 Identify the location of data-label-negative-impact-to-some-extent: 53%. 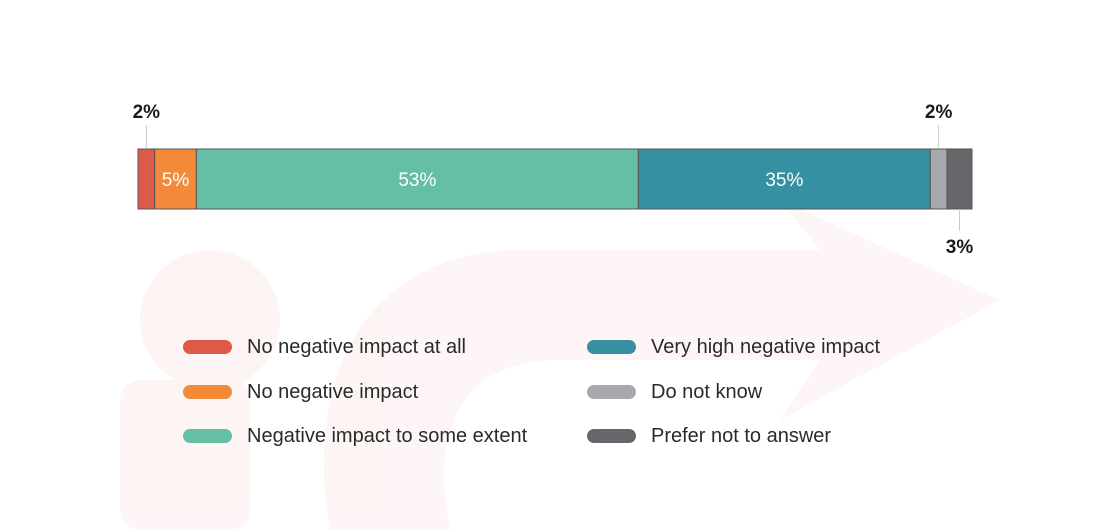
(417, 180).